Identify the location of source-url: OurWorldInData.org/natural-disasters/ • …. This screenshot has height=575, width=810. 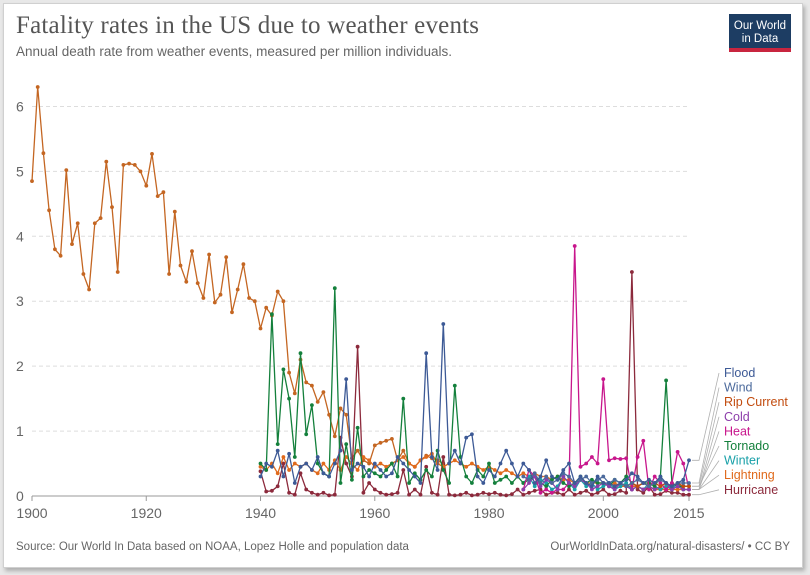
(670, 547).